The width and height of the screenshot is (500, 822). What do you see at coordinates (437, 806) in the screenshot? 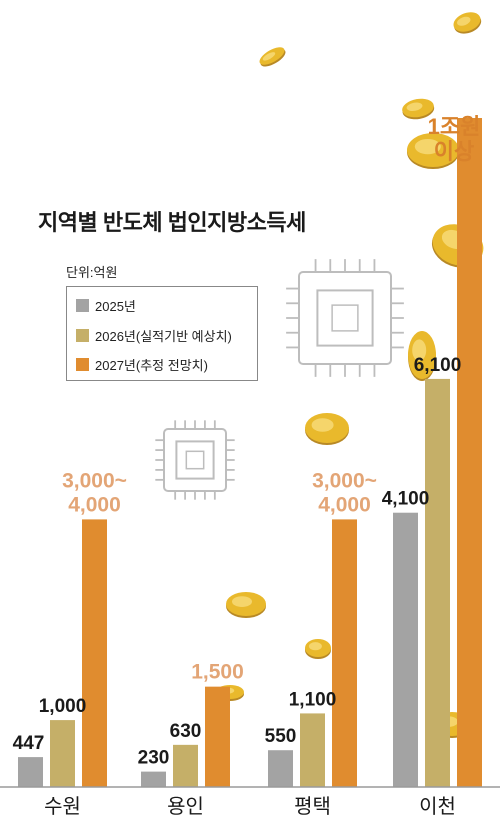
I see `x-tick-label-3: 이천` at bounding box center [437, 806].